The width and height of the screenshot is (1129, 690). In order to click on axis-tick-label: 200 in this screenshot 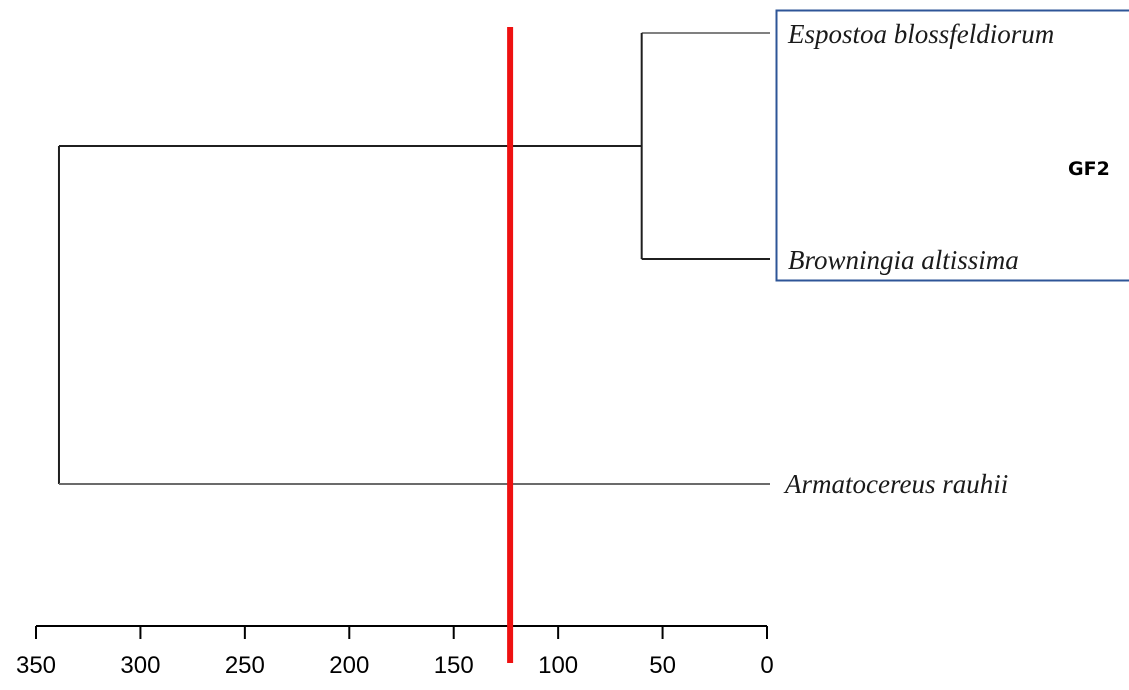, I will do `click(349, 665)`.